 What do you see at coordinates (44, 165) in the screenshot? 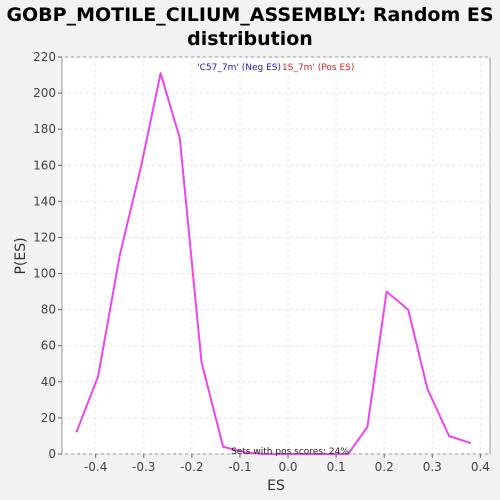
I see `y-tick-label: 160` at bounding box center [44, 165].